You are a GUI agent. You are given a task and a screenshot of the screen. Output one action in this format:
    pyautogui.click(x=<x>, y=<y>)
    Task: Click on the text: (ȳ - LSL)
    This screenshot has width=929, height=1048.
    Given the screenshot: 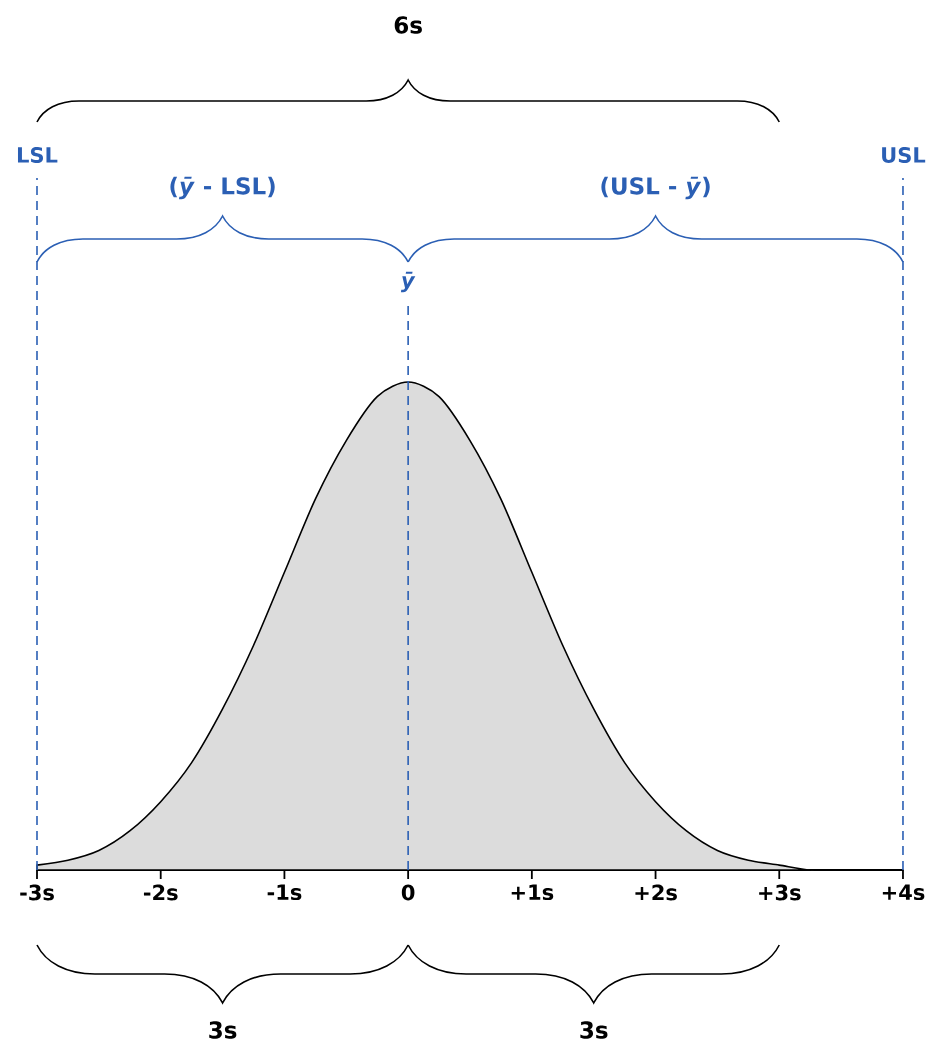 What is the action you would take?
    pyautogui.click(x=222, y=188)
    